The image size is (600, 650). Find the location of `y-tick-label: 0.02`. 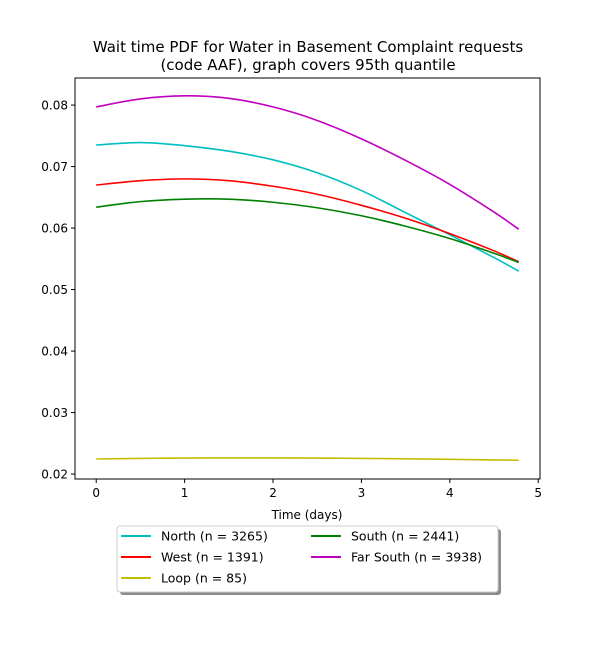

y-tick-label: 0.02 is located at coordinates (54, 475).